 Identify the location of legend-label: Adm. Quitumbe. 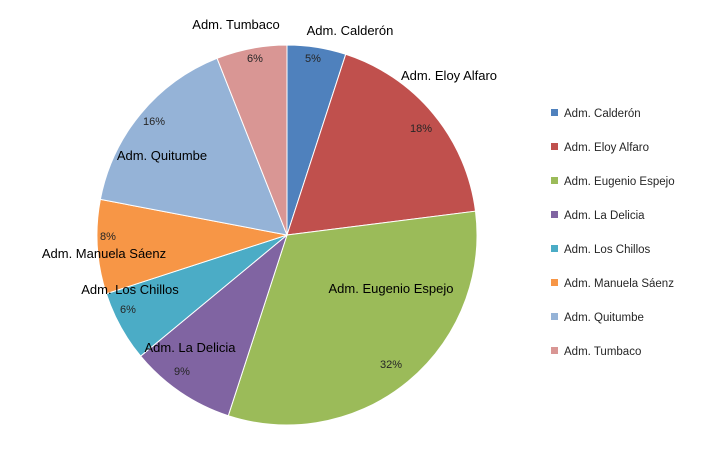
(604, 318).